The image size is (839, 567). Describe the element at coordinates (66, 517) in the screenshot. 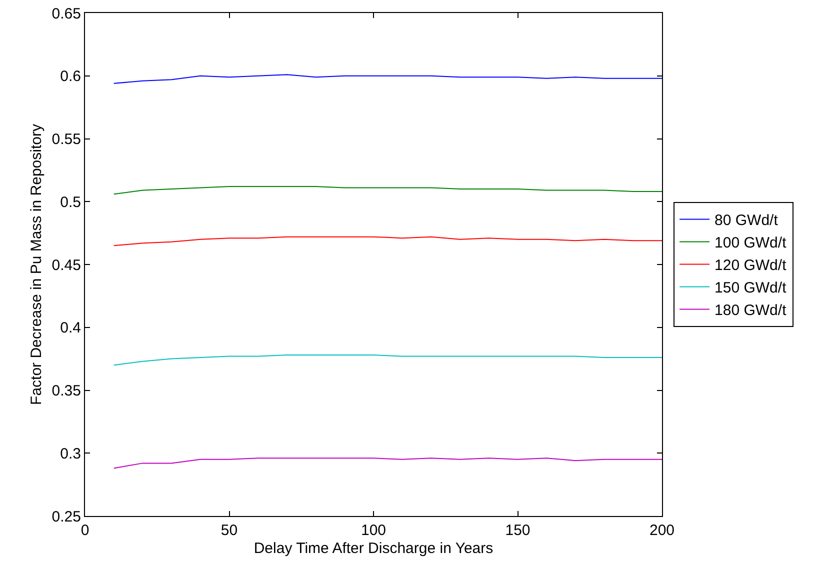

I see `y-tick-label: 0.25` at that location.